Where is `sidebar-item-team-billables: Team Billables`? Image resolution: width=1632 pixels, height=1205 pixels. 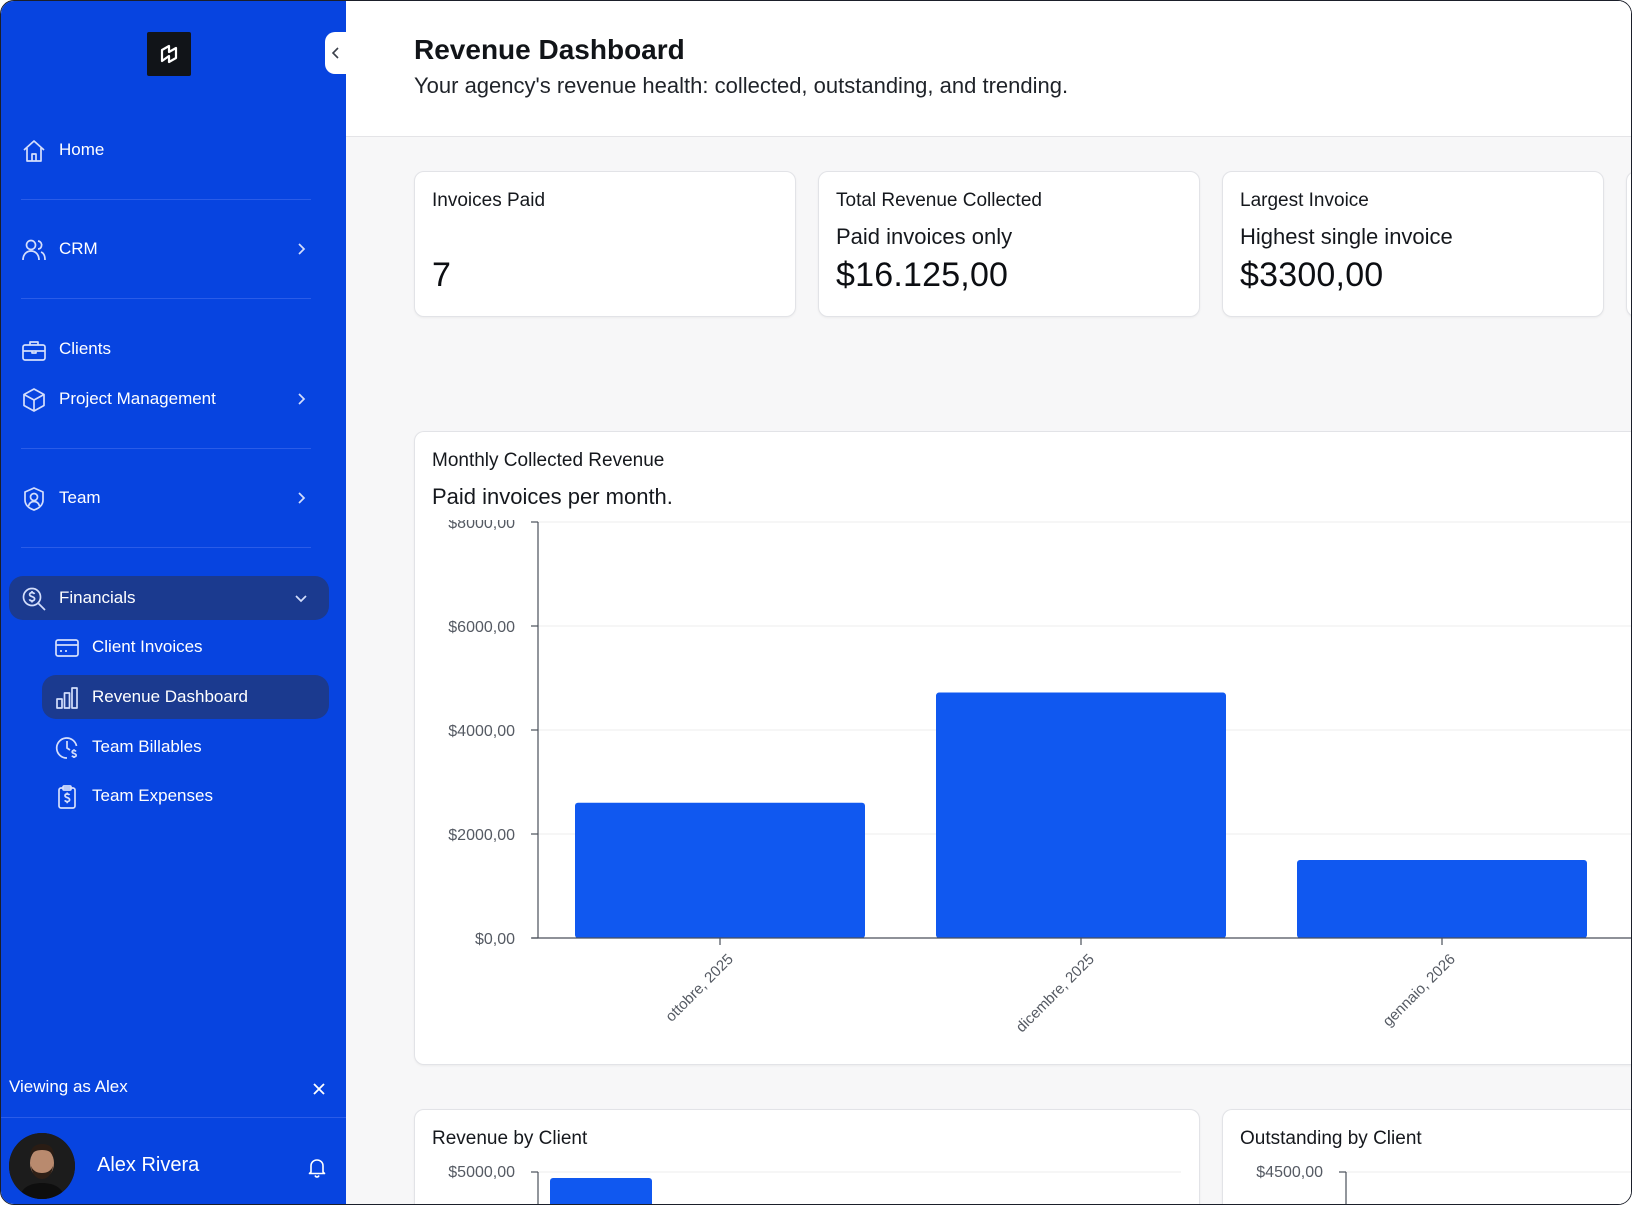
sidebar-item-team-billables: Team Billables is located at coordinates (185, 747).